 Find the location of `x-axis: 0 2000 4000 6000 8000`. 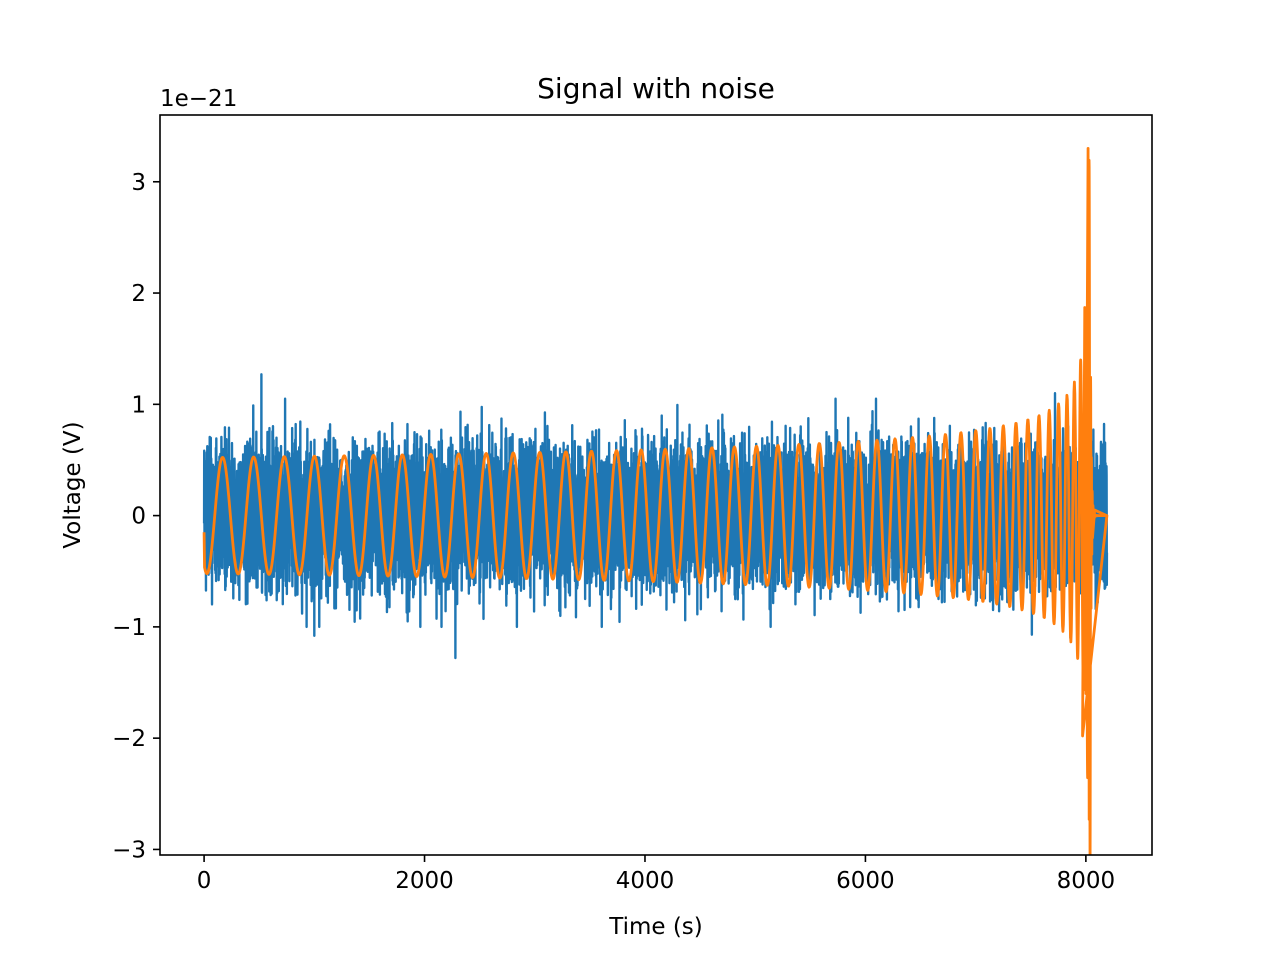

x-axis: 0 2000 4000 6000 8000 is located at coordinates (656, 874).